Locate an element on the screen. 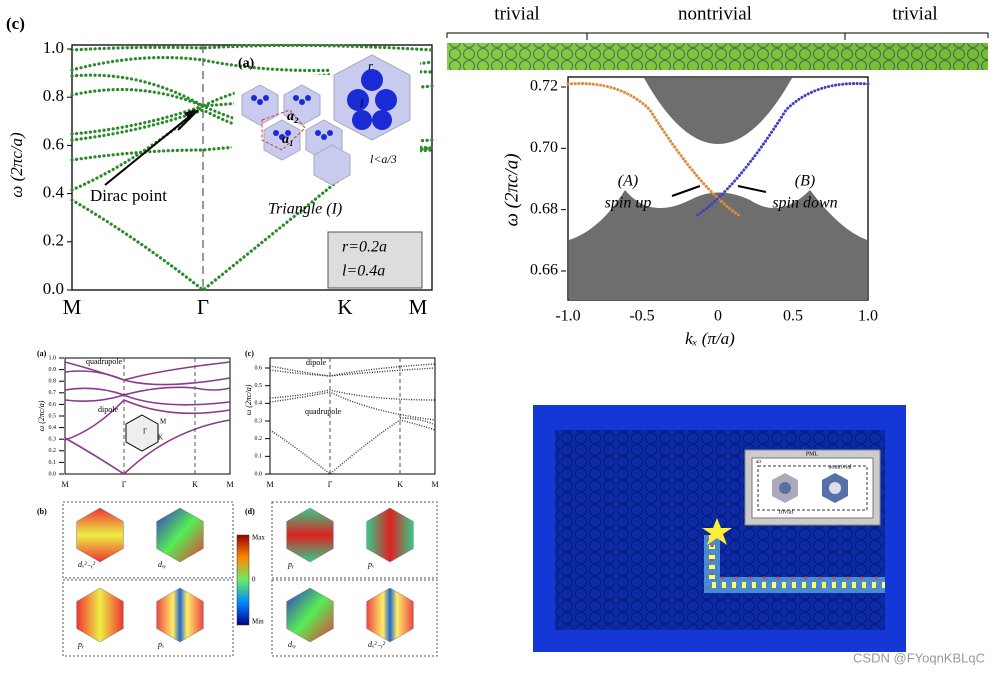  plot-frame is located at coordinates (147, 416).